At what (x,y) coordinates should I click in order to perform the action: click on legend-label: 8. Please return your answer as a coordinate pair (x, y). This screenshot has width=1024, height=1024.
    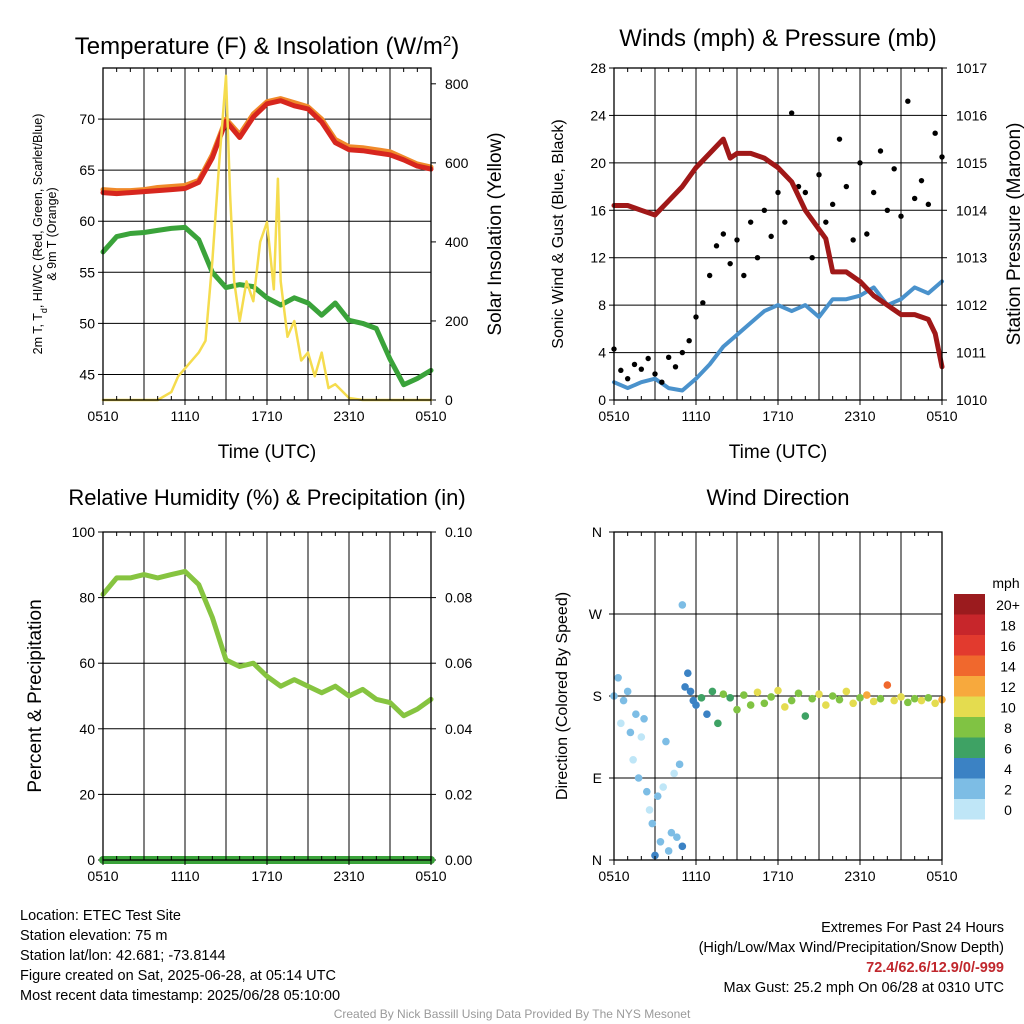
    Looking at the image, I should click on (1008, 728).